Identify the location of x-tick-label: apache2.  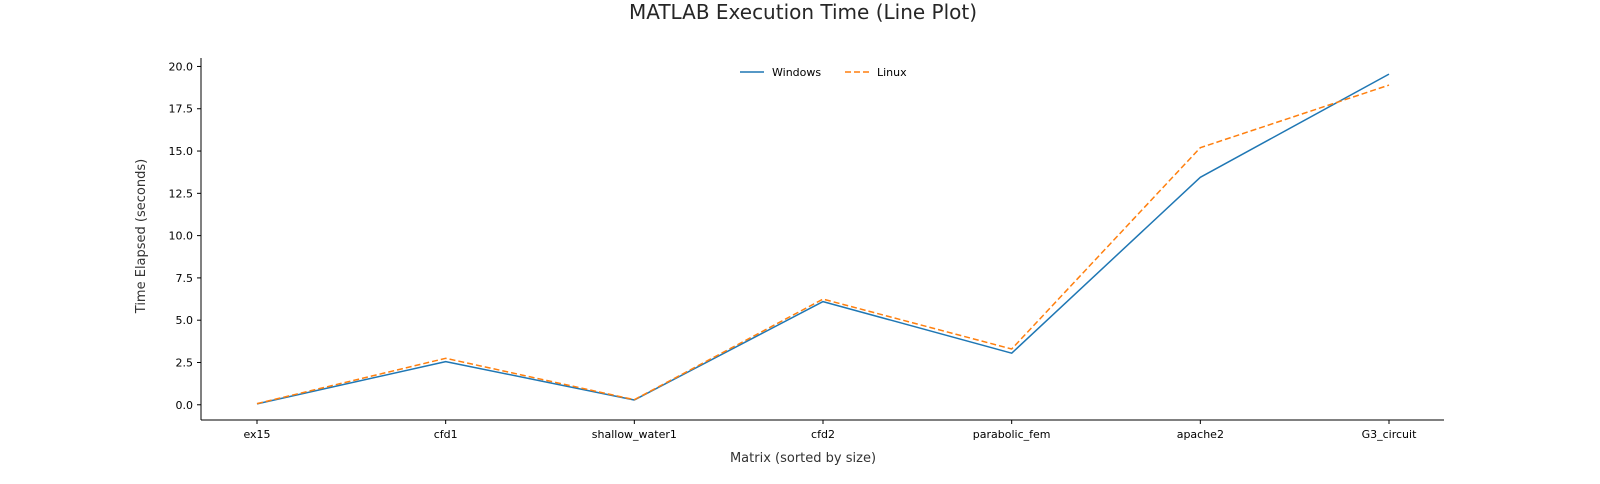
(1200, 434).